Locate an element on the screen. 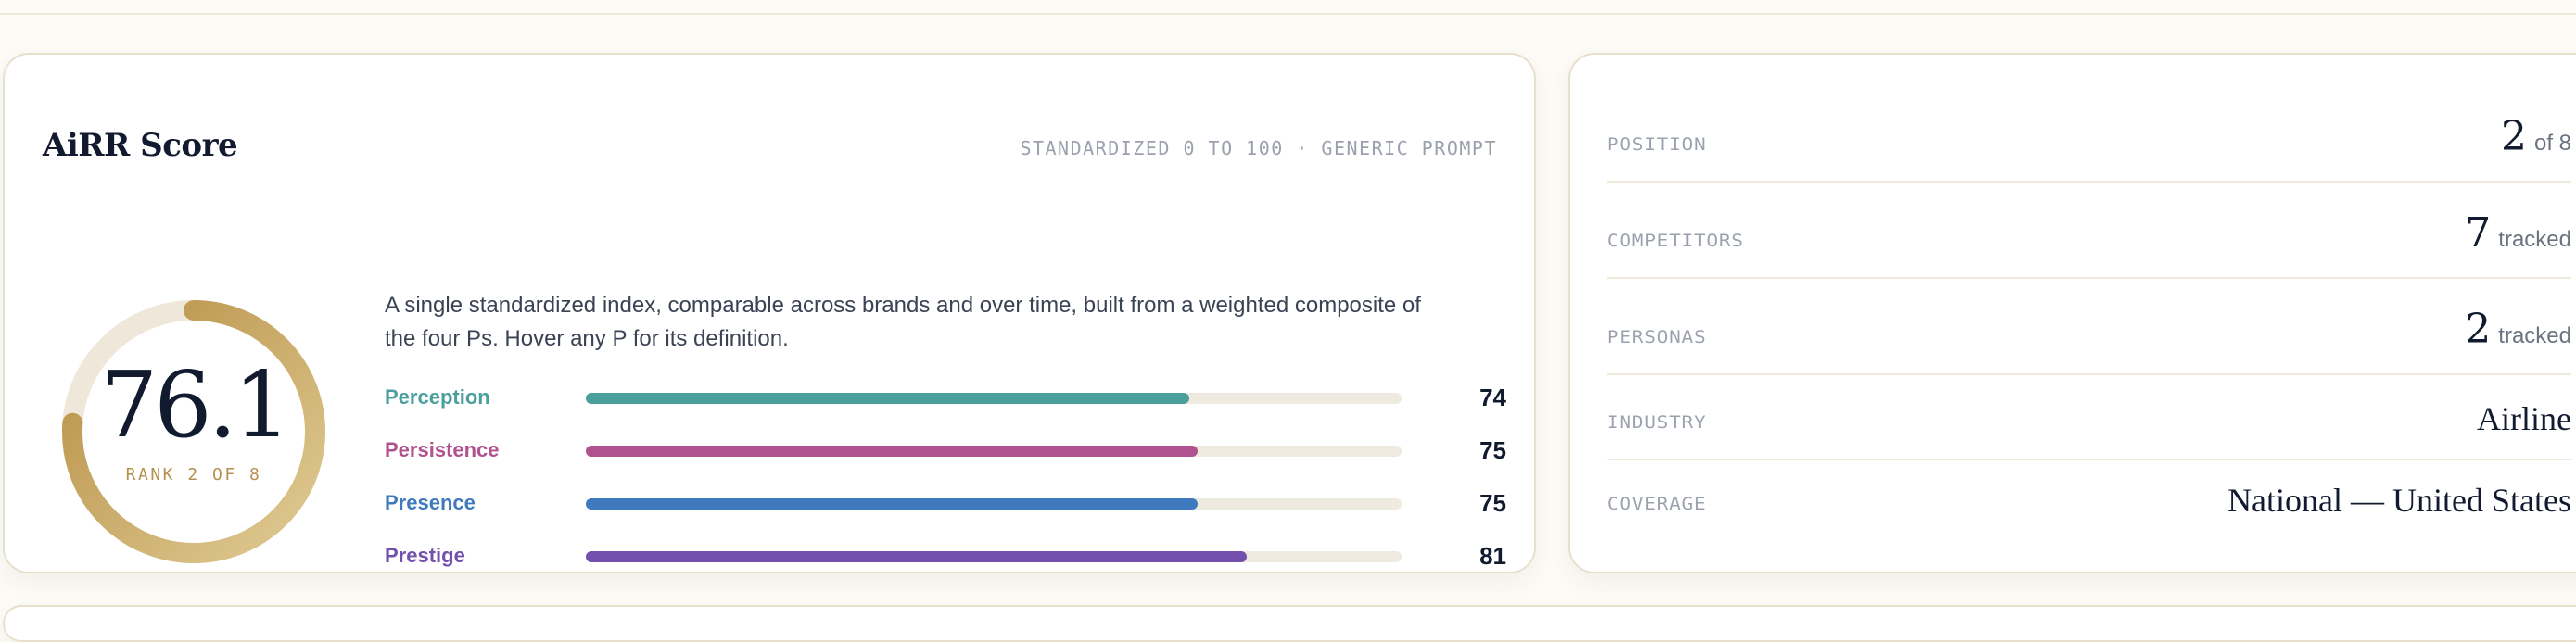 The height and width of the screenshot is (642, 2576). stat-value: 7 tracked is located at coordinates (2518, 233).